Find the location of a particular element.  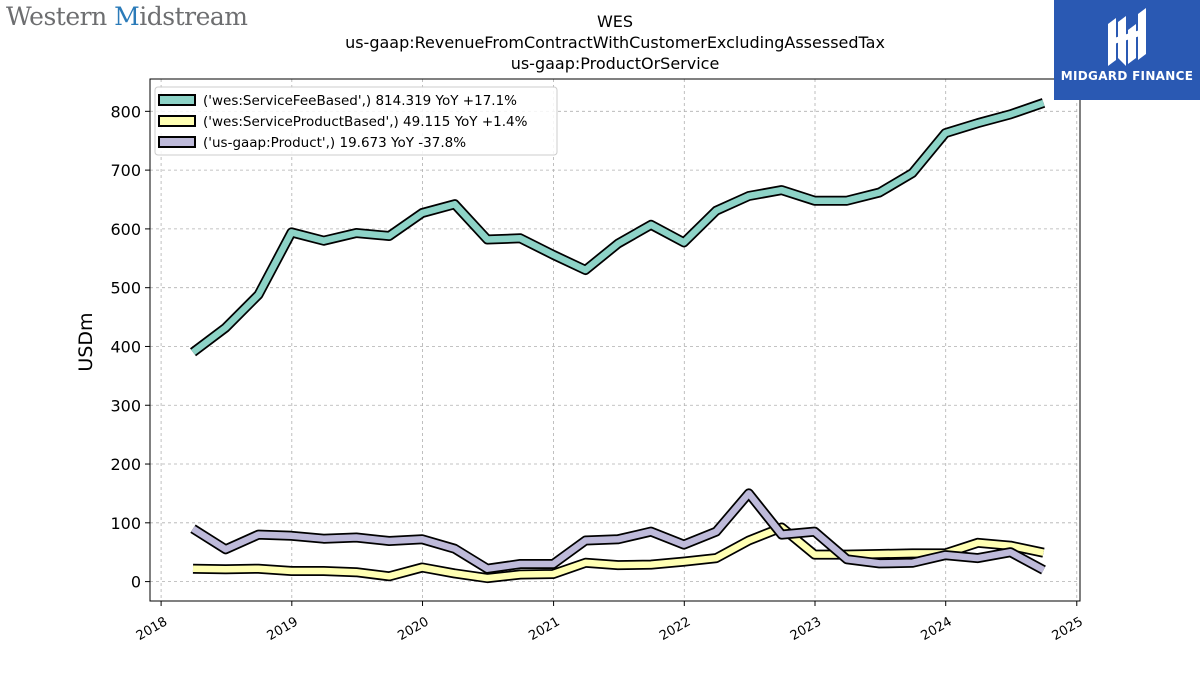

x-tick-label: 2022 is located at coordinates (675, 629).